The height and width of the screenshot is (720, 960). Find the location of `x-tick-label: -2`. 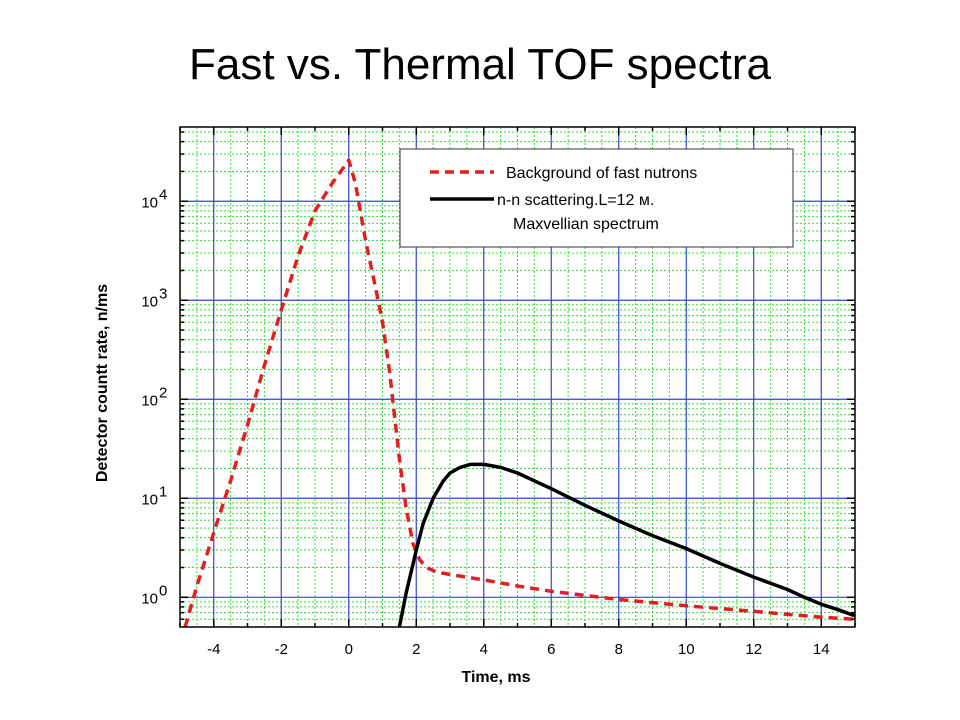

x-tick-label: -2 is located at coordinates (281, 649).